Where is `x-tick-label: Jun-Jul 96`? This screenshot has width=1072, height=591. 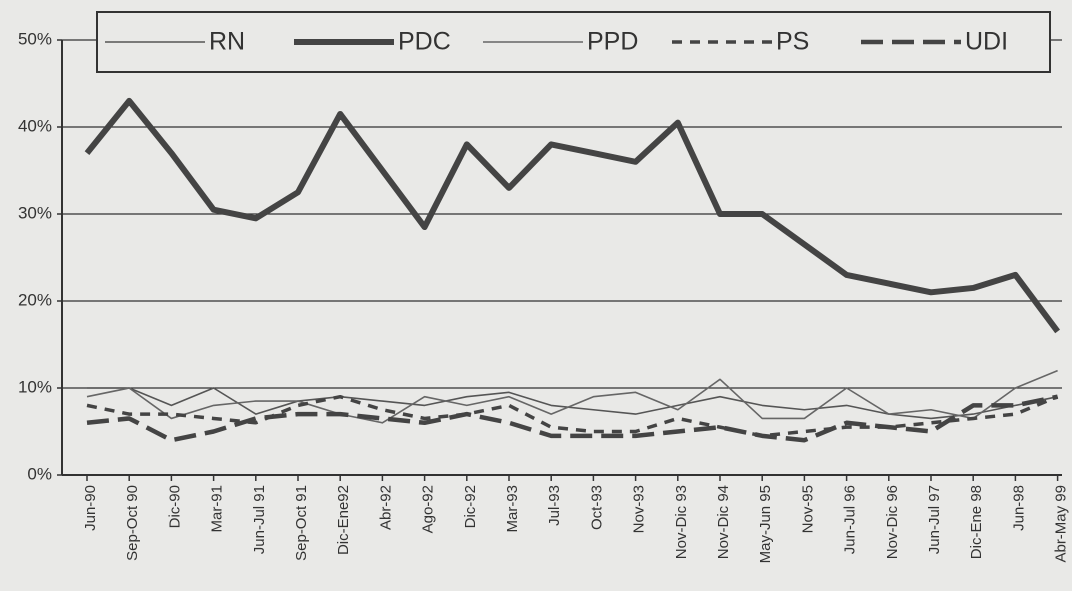 x-tick-label: Jun-Jul 96 is located at coordinates (850, 519).